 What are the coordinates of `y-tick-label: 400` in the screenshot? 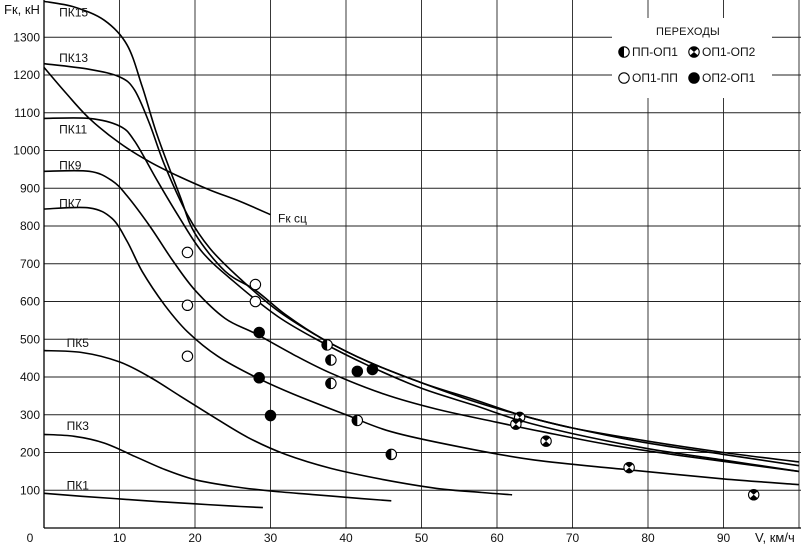 It's located at (30, 377).